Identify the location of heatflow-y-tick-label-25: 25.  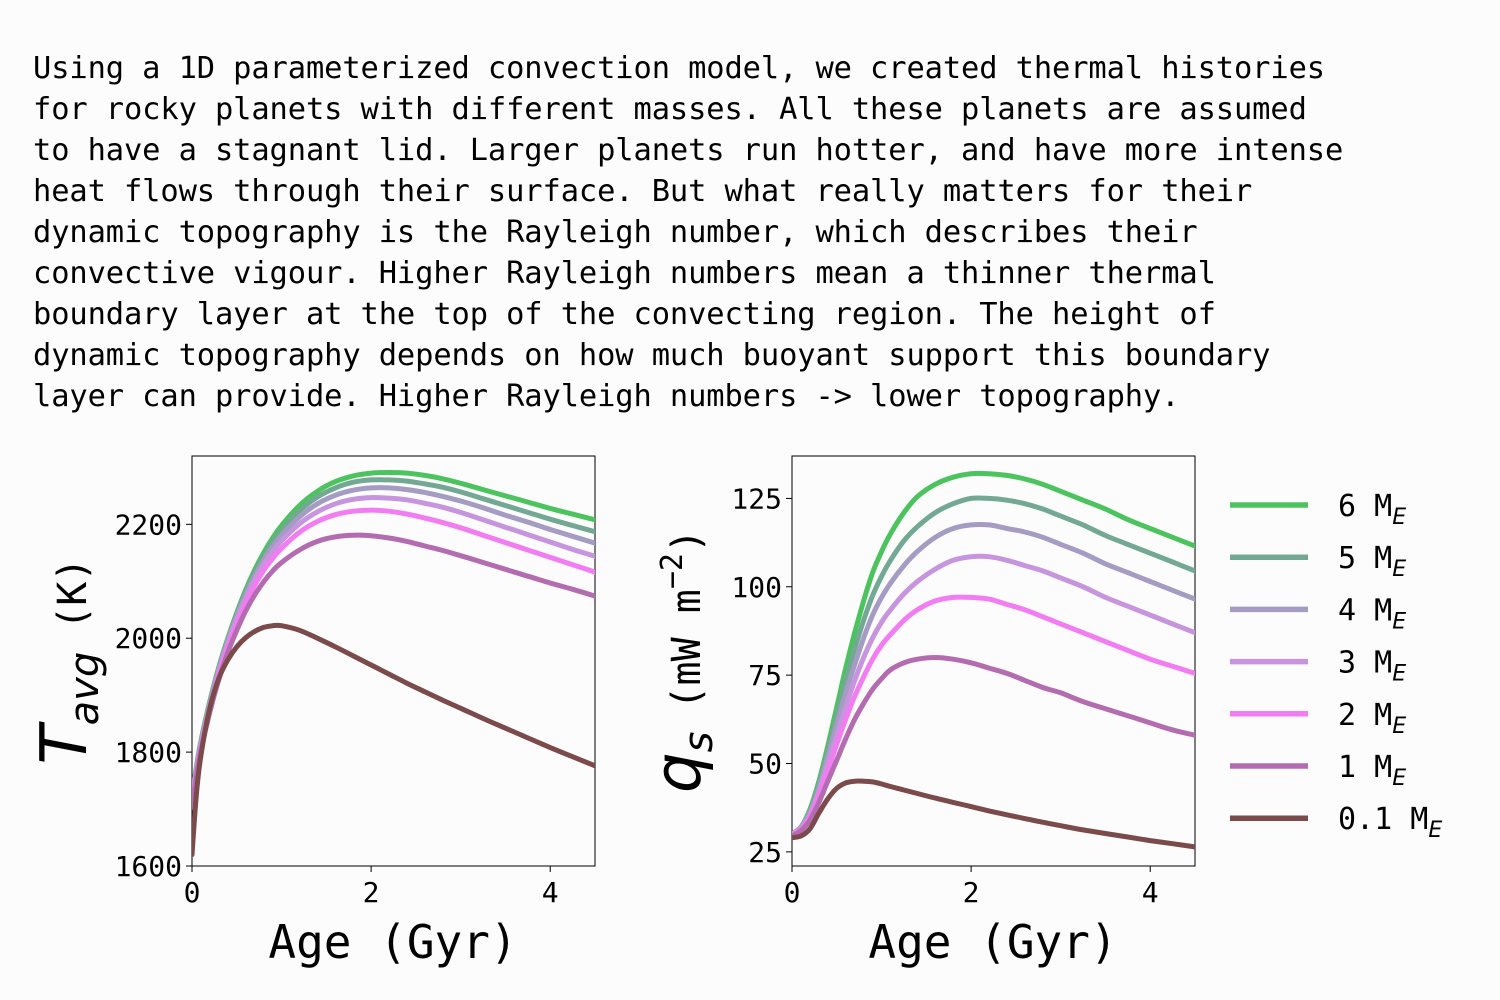
(765, 852).